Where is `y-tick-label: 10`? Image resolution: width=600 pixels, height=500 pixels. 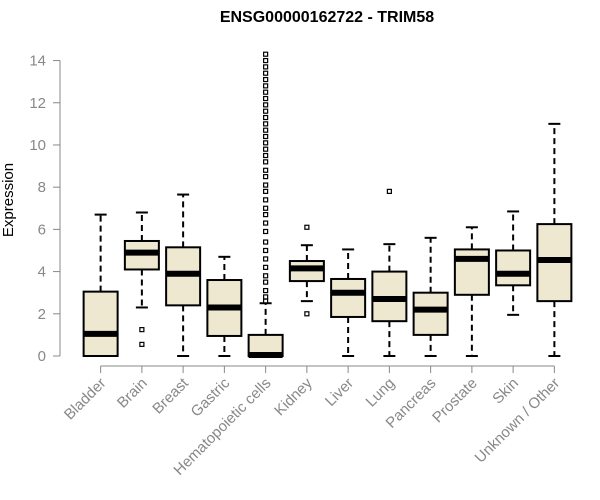 y-tick-label: 10 is located at coordinates (37, 145).